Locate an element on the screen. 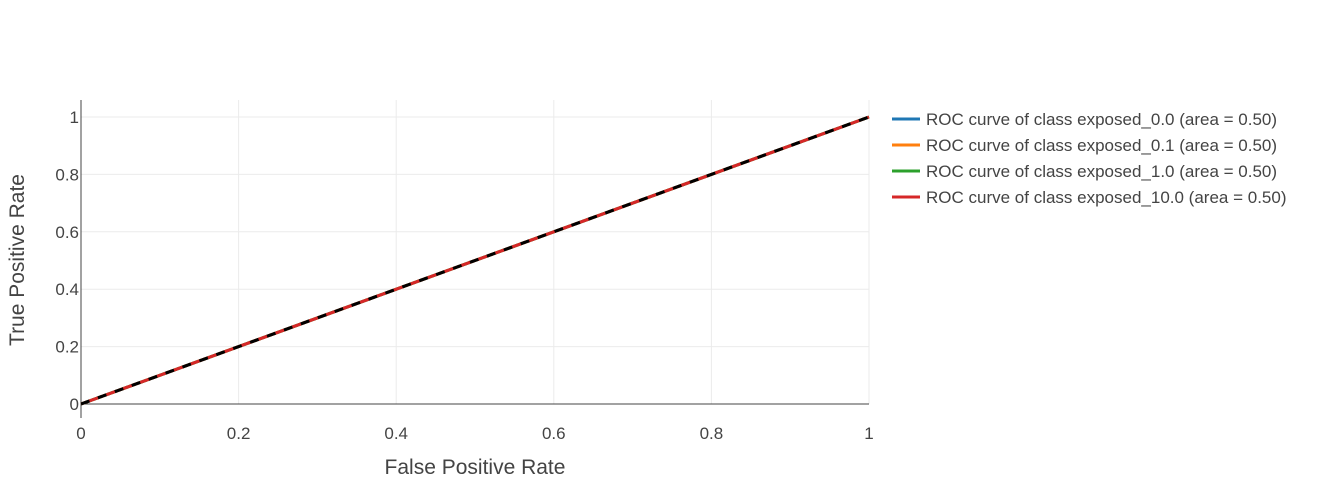  y-tick-label: 0 is located at coordinates (74, 404).